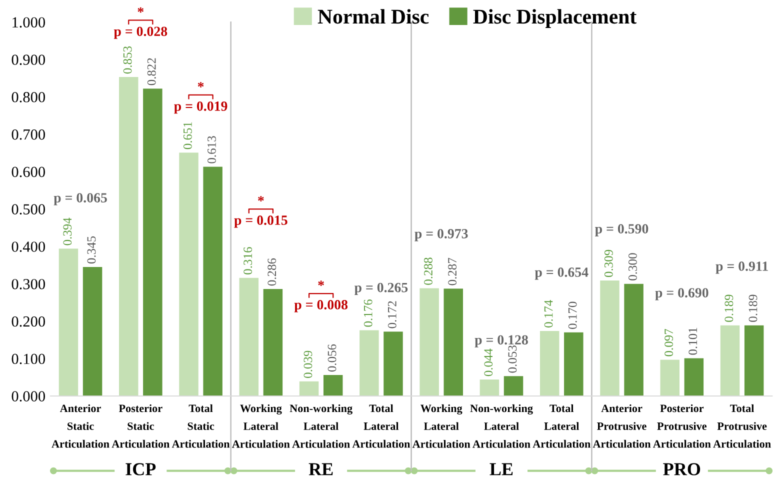 Image resolution: width=776 pixels, height=485 pixels. I want to click on y-tick-label: 0.800, so click(28, 97).